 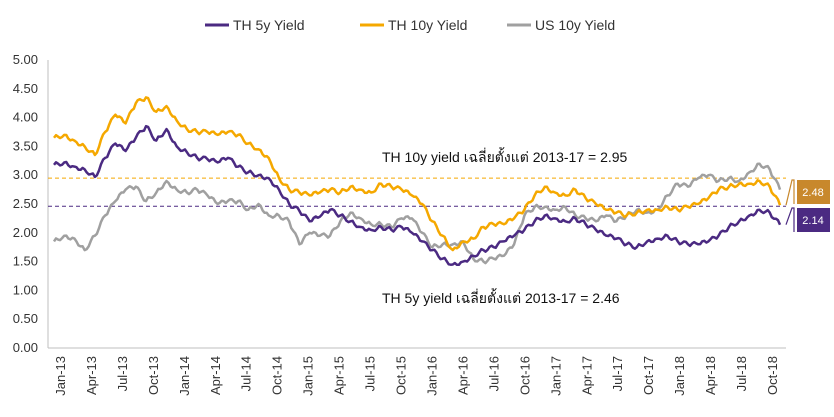 What do you see at coordinates (501, 297) in the screenshot?
I see `th5y-average-label: TH 5y yield เฉลี่ยตั้งแต่ 2013-17 = 2.46` at bounding box center [501, 297].